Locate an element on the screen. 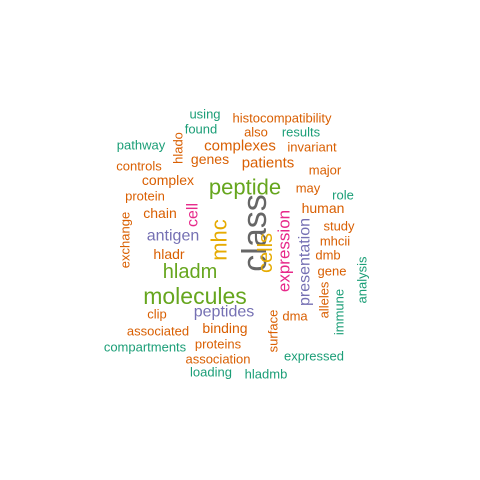 The height and width of the screenshot is (480, 480). word-also: also is located at coordinates (256, 132).